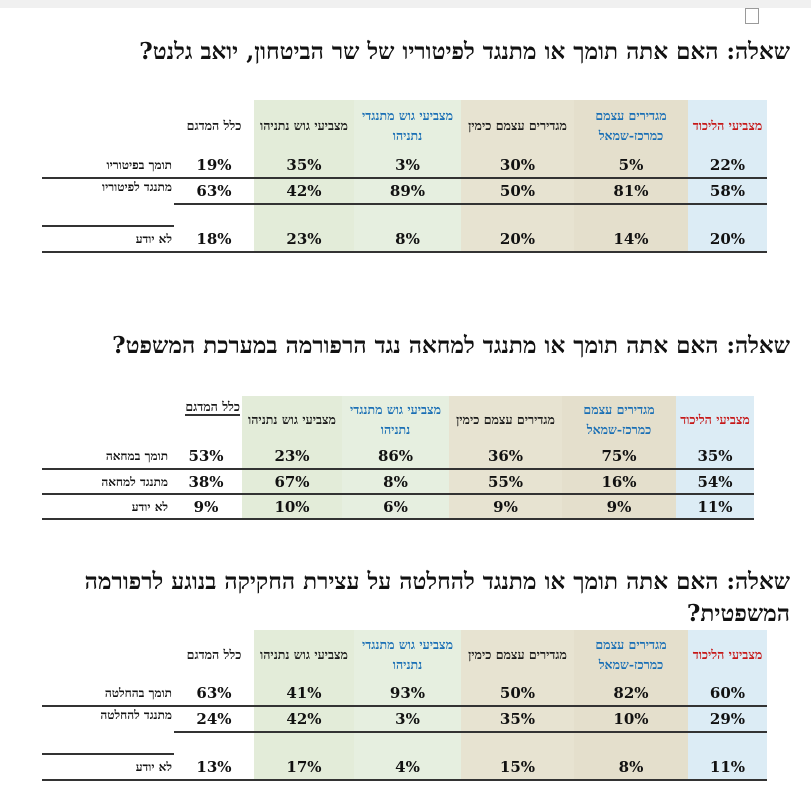 The width and height of the screenshot is (811, 798). Describe the element at coordinates (631, 767) in the screenshot. I see `cell-center-left: 8%` at that location.